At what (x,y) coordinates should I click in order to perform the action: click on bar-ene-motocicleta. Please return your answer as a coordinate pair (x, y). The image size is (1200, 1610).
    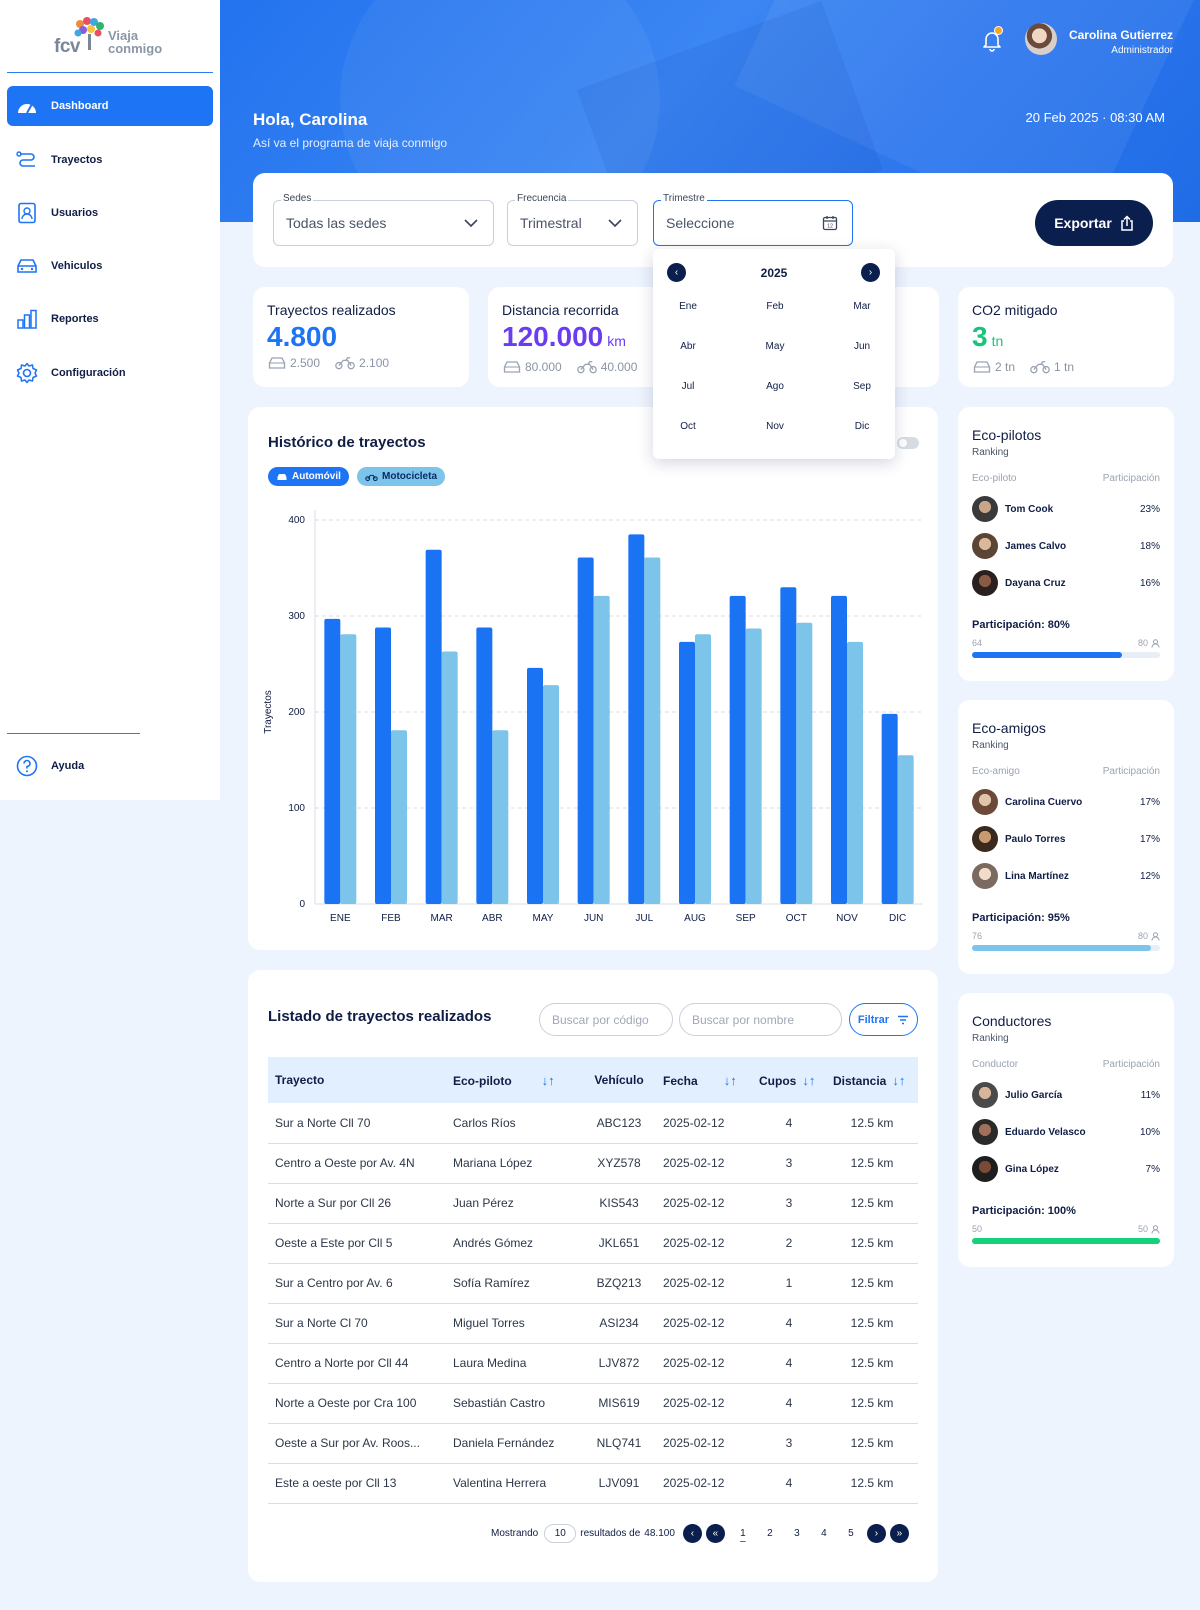
    Looking at the image, I should click on (348, 769).